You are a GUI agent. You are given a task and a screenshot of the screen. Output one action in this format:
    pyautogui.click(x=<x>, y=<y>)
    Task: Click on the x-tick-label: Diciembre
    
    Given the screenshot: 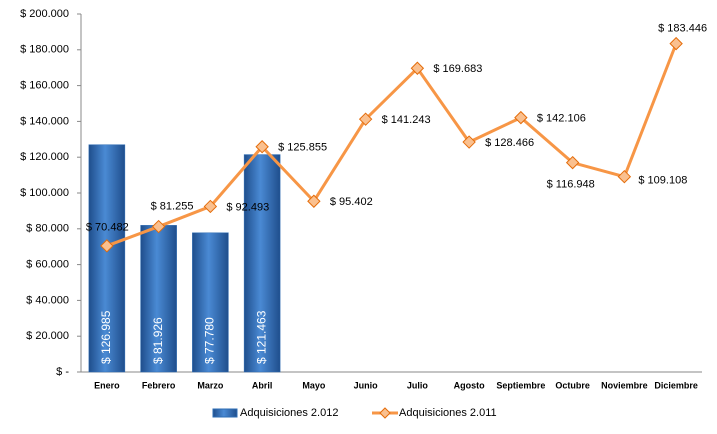 What is the action you would take?
    pyautogui.click(x=676, y=385)
    